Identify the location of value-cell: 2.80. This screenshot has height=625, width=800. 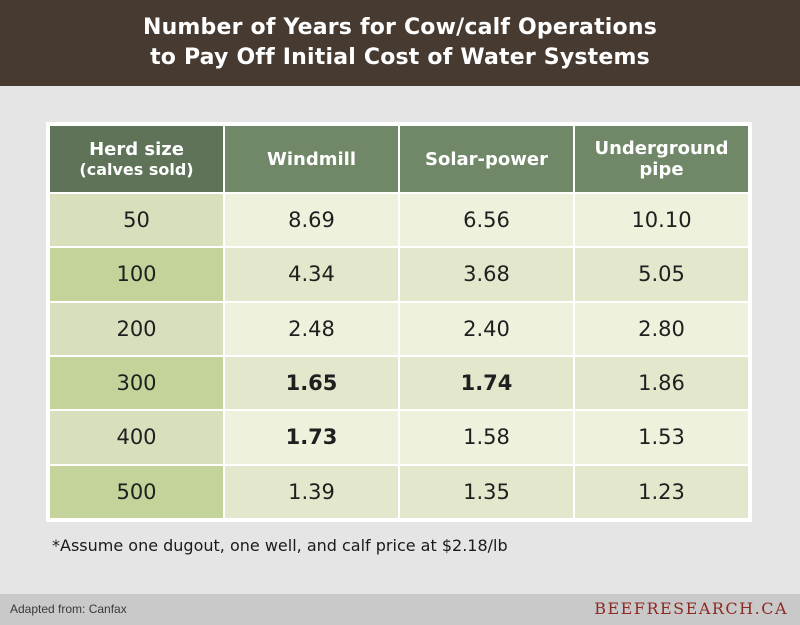
(661, 328).